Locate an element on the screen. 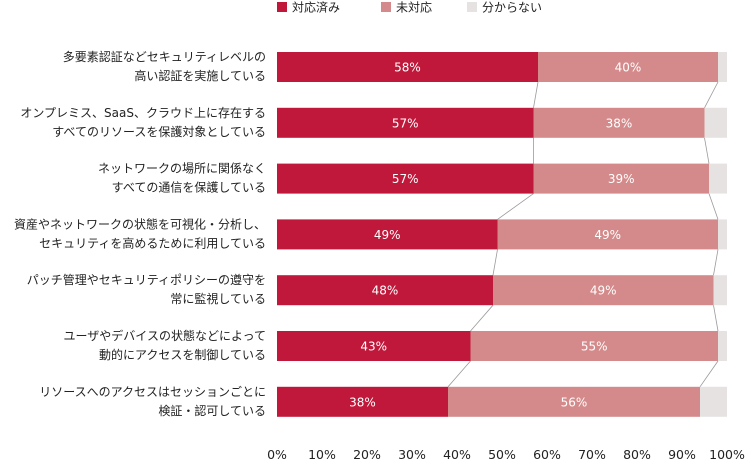 Image resolution: width=753 pixels, height=465 pixels. data-label-3-series-1: 57% is located at coordinates (405, 179).